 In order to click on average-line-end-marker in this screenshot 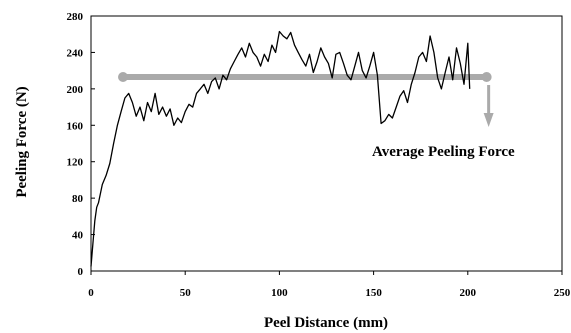, I will do `click(486, 77)`.